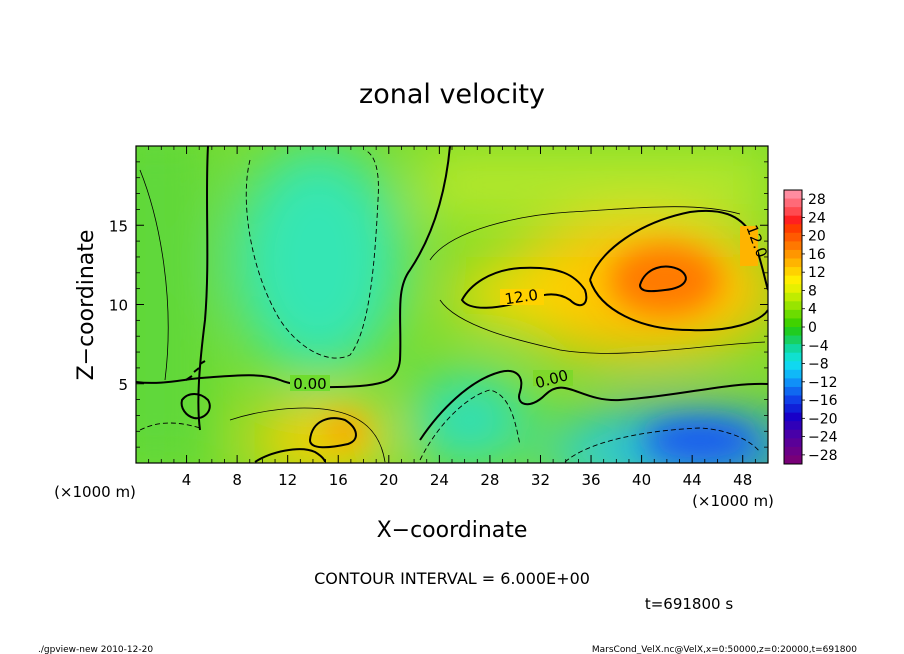 This screenshot has width=904, height=654. Describe the element at coordinates (817, 273) in the screenshot. I see `colorbar-label: 12` at that location.